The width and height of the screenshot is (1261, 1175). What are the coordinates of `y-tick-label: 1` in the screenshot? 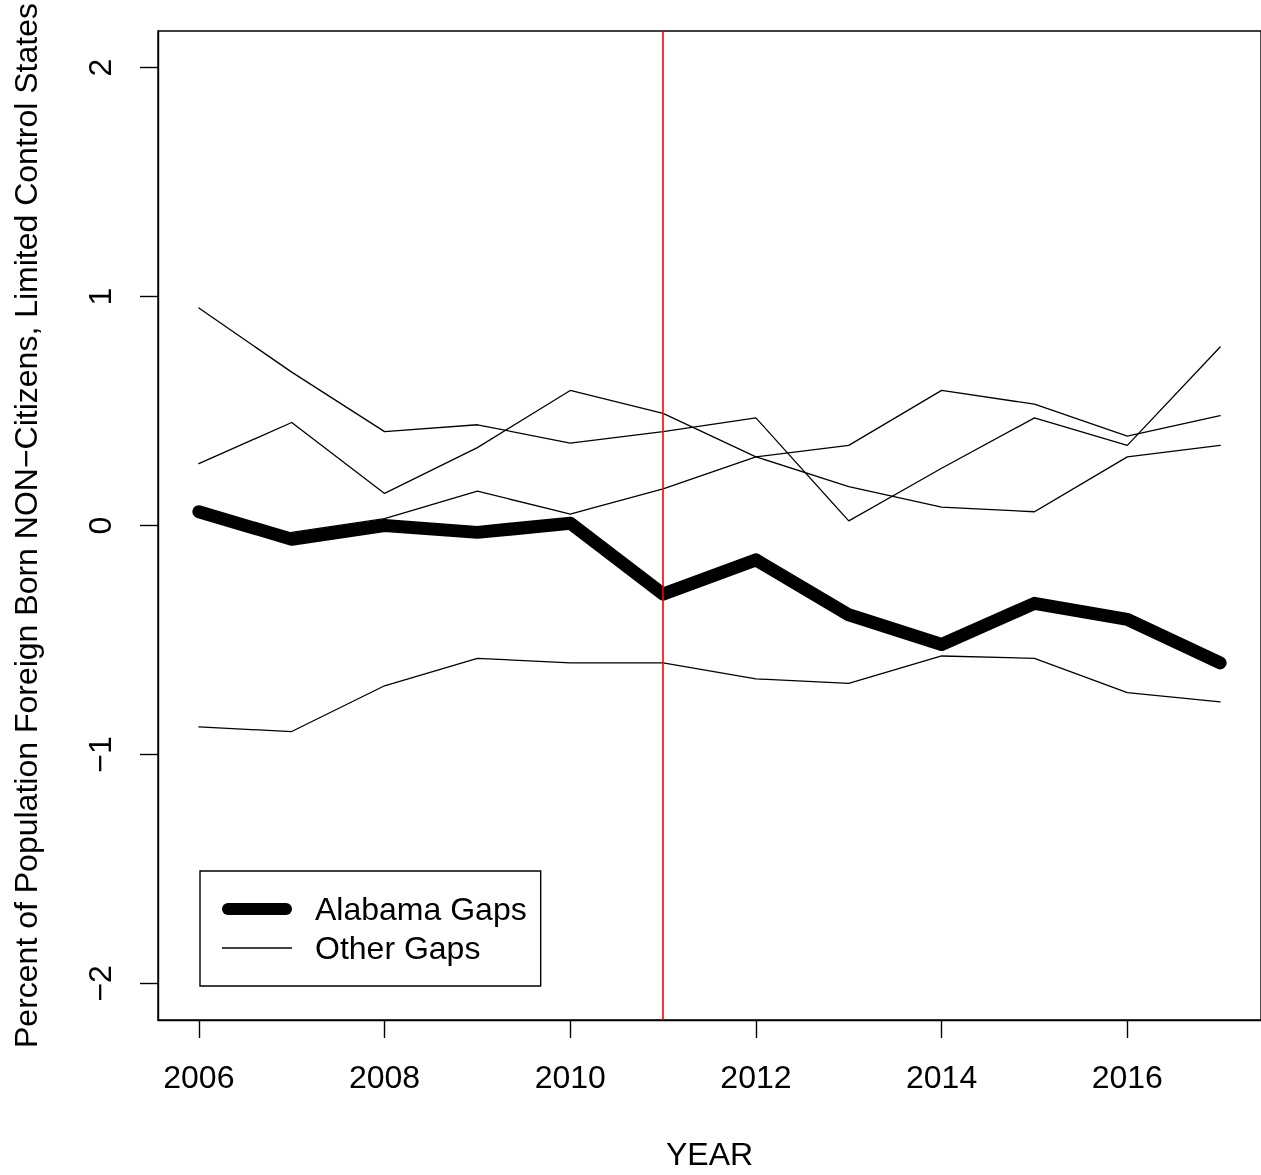 It's located at (100, 296).